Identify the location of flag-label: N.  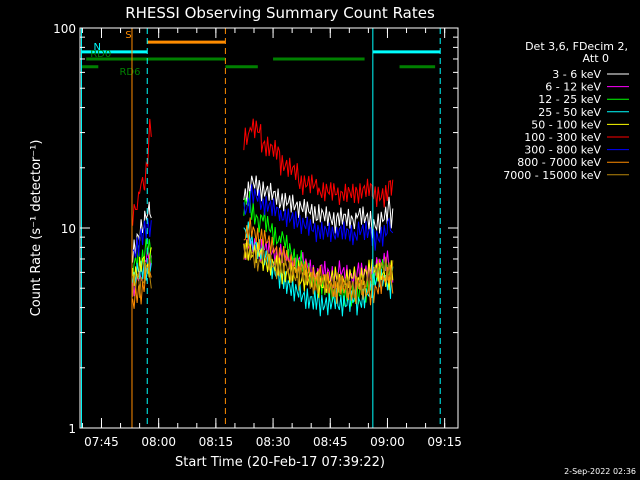
(96, 47).